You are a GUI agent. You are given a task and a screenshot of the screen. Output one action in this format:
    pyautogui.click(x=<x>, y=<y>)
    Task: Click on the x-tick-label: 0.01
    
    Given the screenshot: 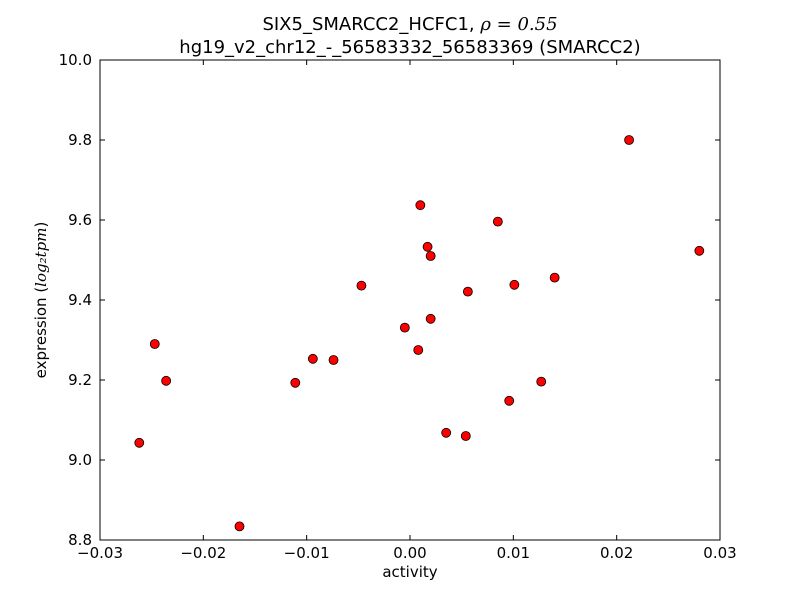 What is the action you would take?
    pyautogui.click(x=513, y=553)
    